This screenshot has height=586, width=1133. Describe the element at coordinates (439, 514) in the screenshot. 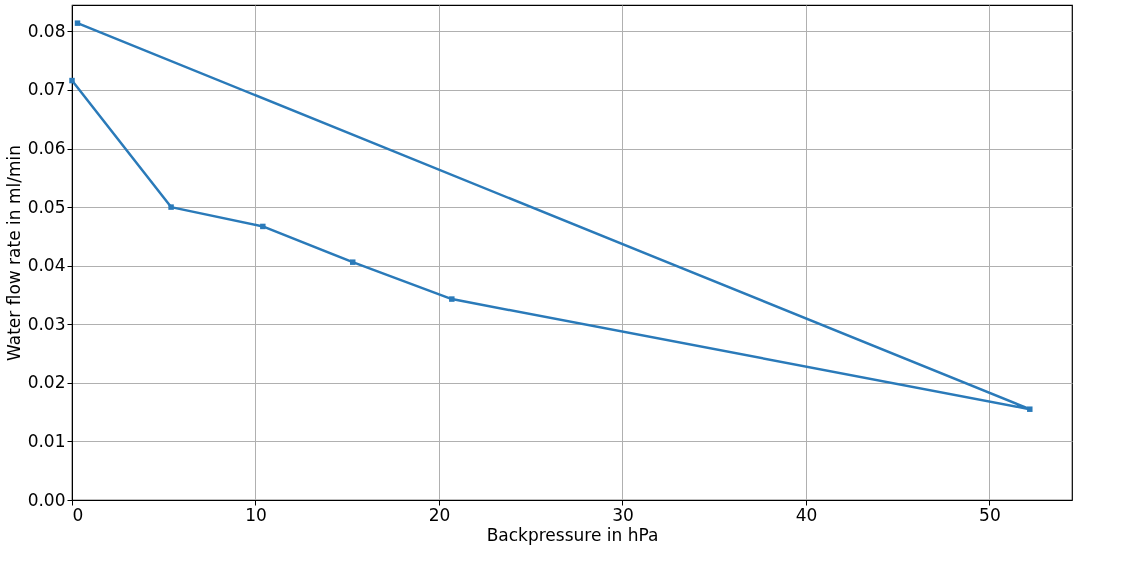

I see `x-tick-label: 20` at that location.